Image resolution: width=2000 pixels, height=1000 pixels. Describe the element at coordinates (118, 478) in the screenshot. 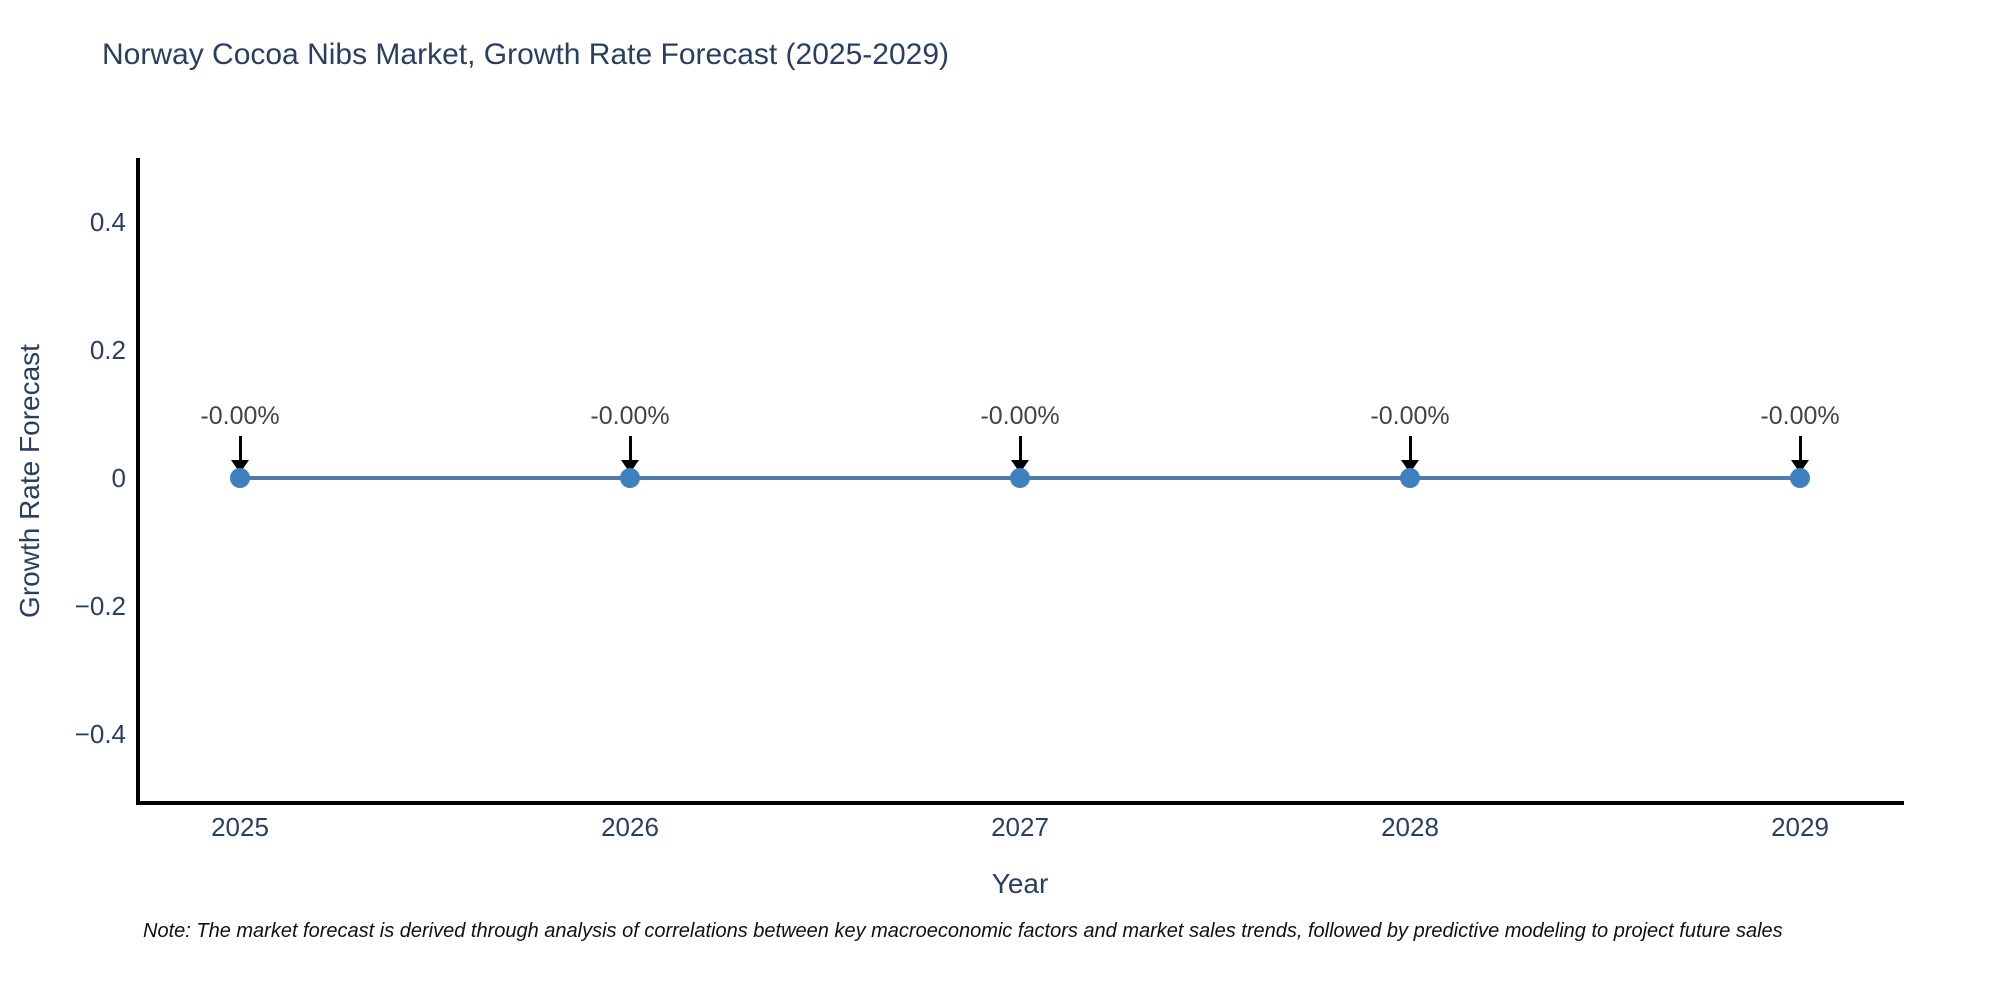

I see `y-tick-label: 0` at that location.